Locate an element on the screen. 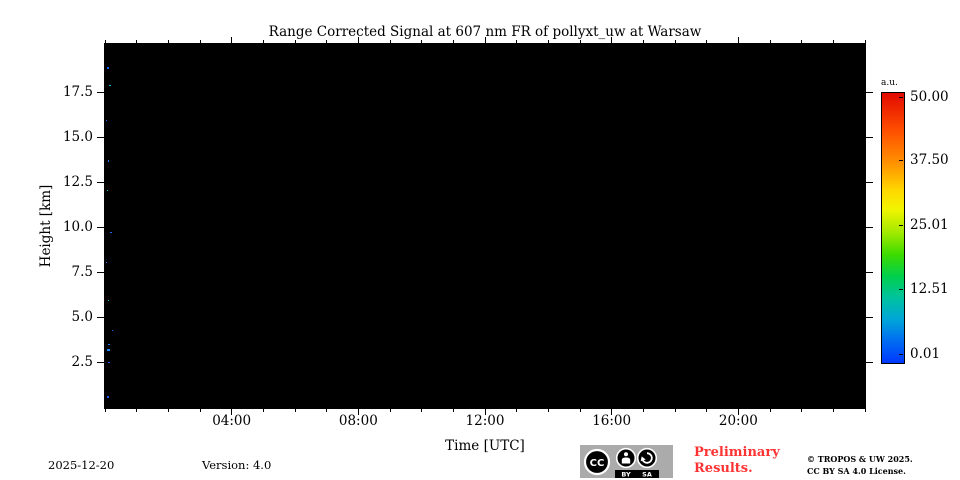 This screenshot has height=480, width=960. colorbar-tick-label: 50.00 is located at coordinates (929, 96).